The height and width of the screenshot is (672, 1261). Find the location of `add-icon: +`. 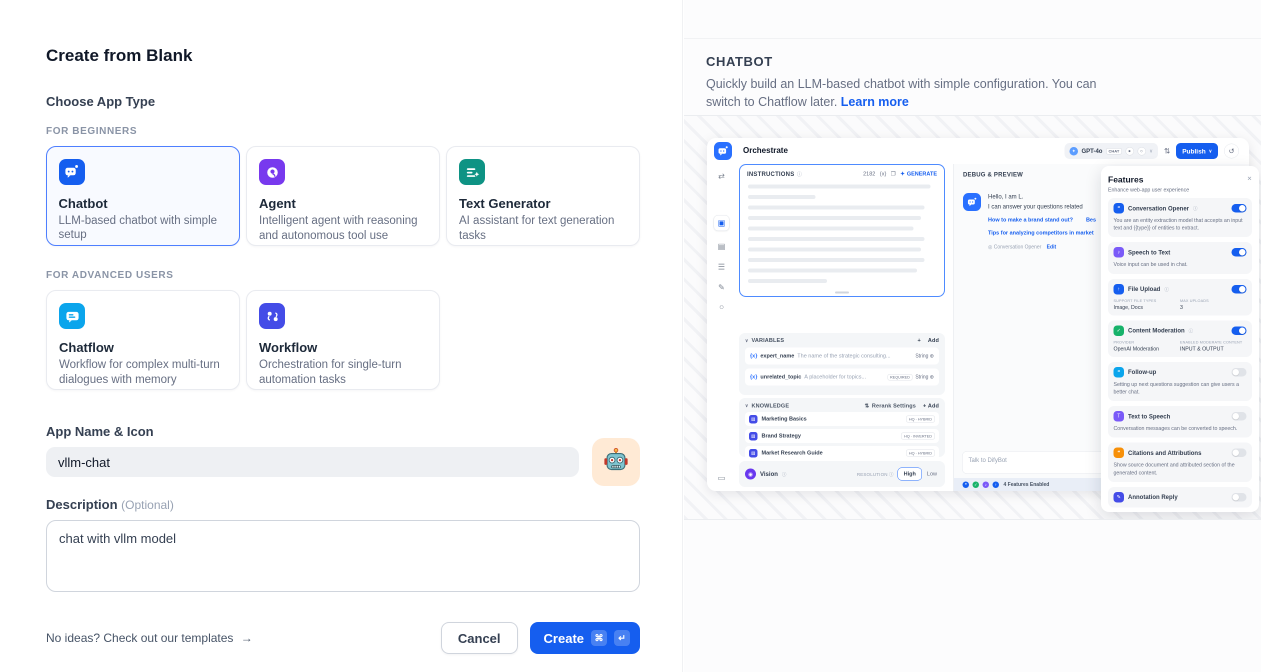

add-icon: + is located at coordinates (925, 405).